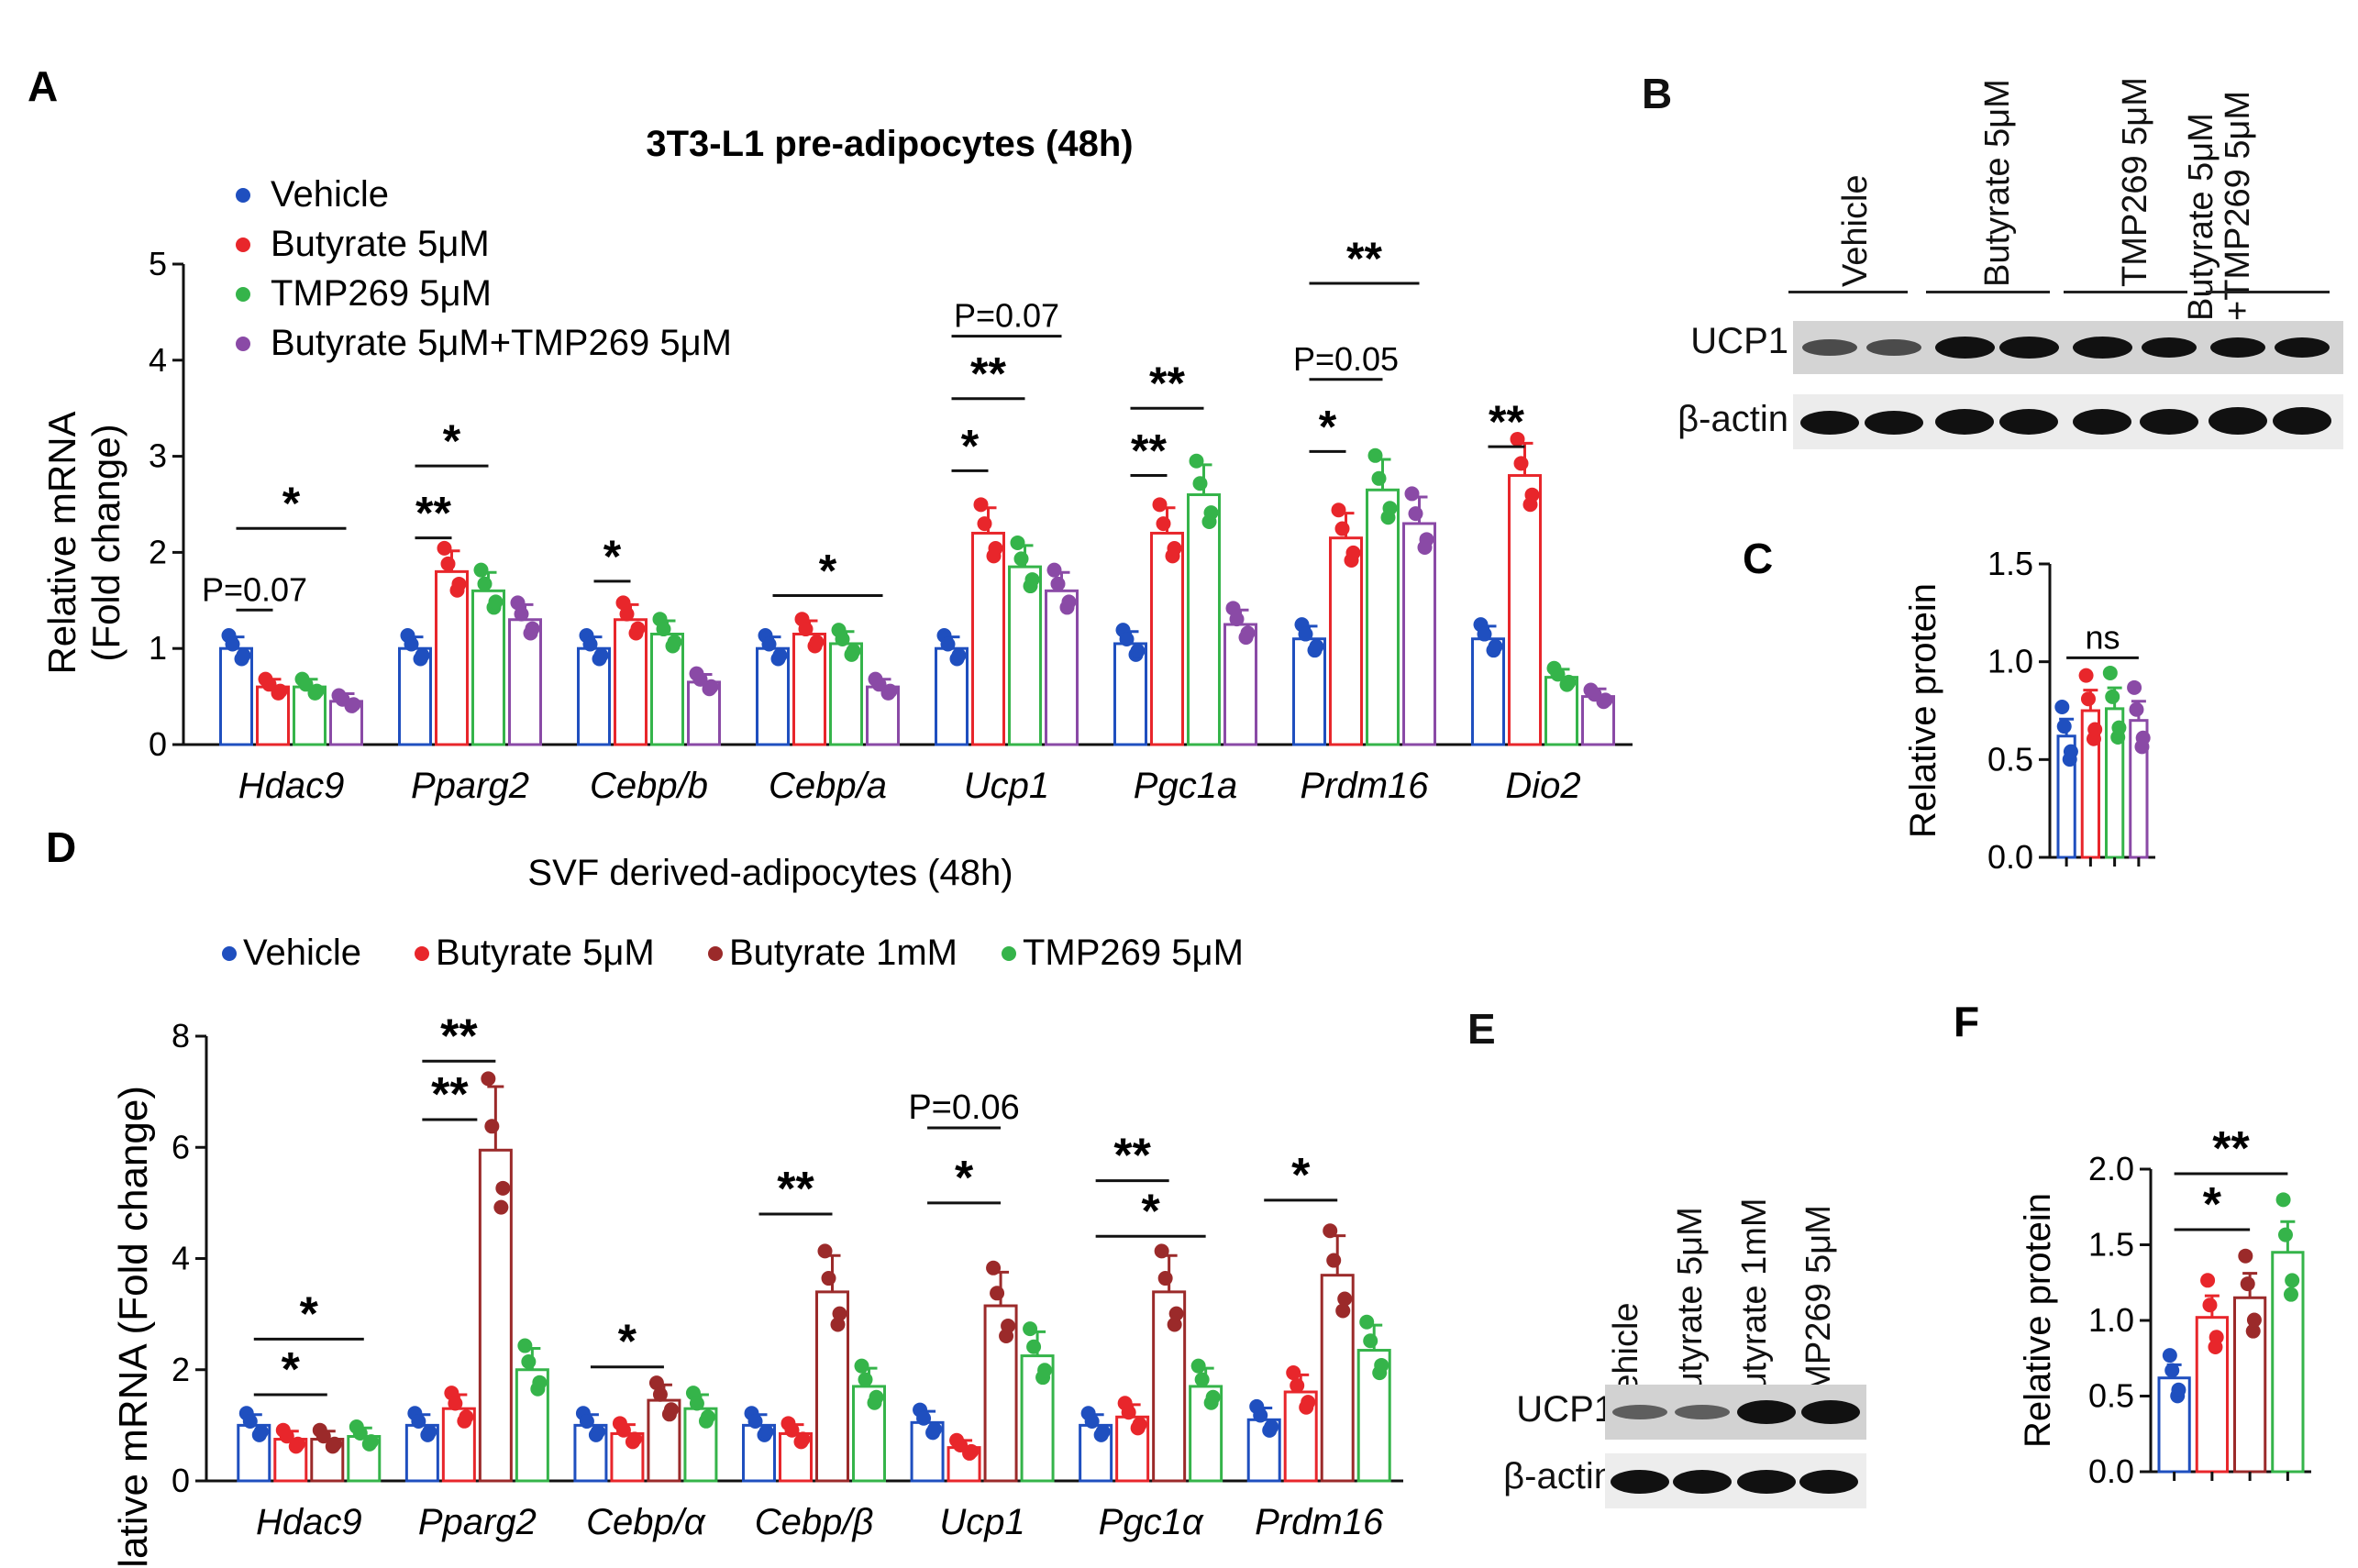 The height and width of the screenshot is (1568, 2358). I want to click on lane-label: Butyrate 5μM +TMP269 5μM, so click(2219, 206).